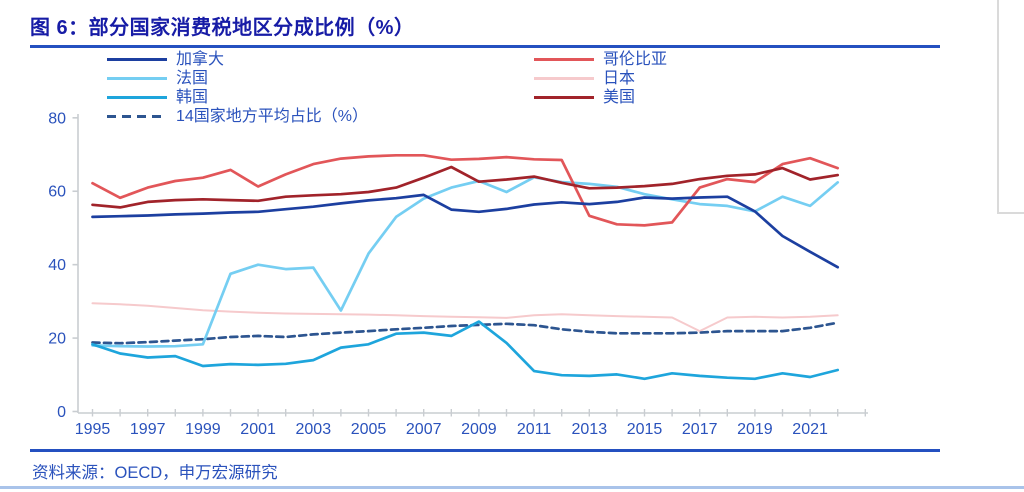  I want to click on x-tick-label: 1995, so click(93, 429).